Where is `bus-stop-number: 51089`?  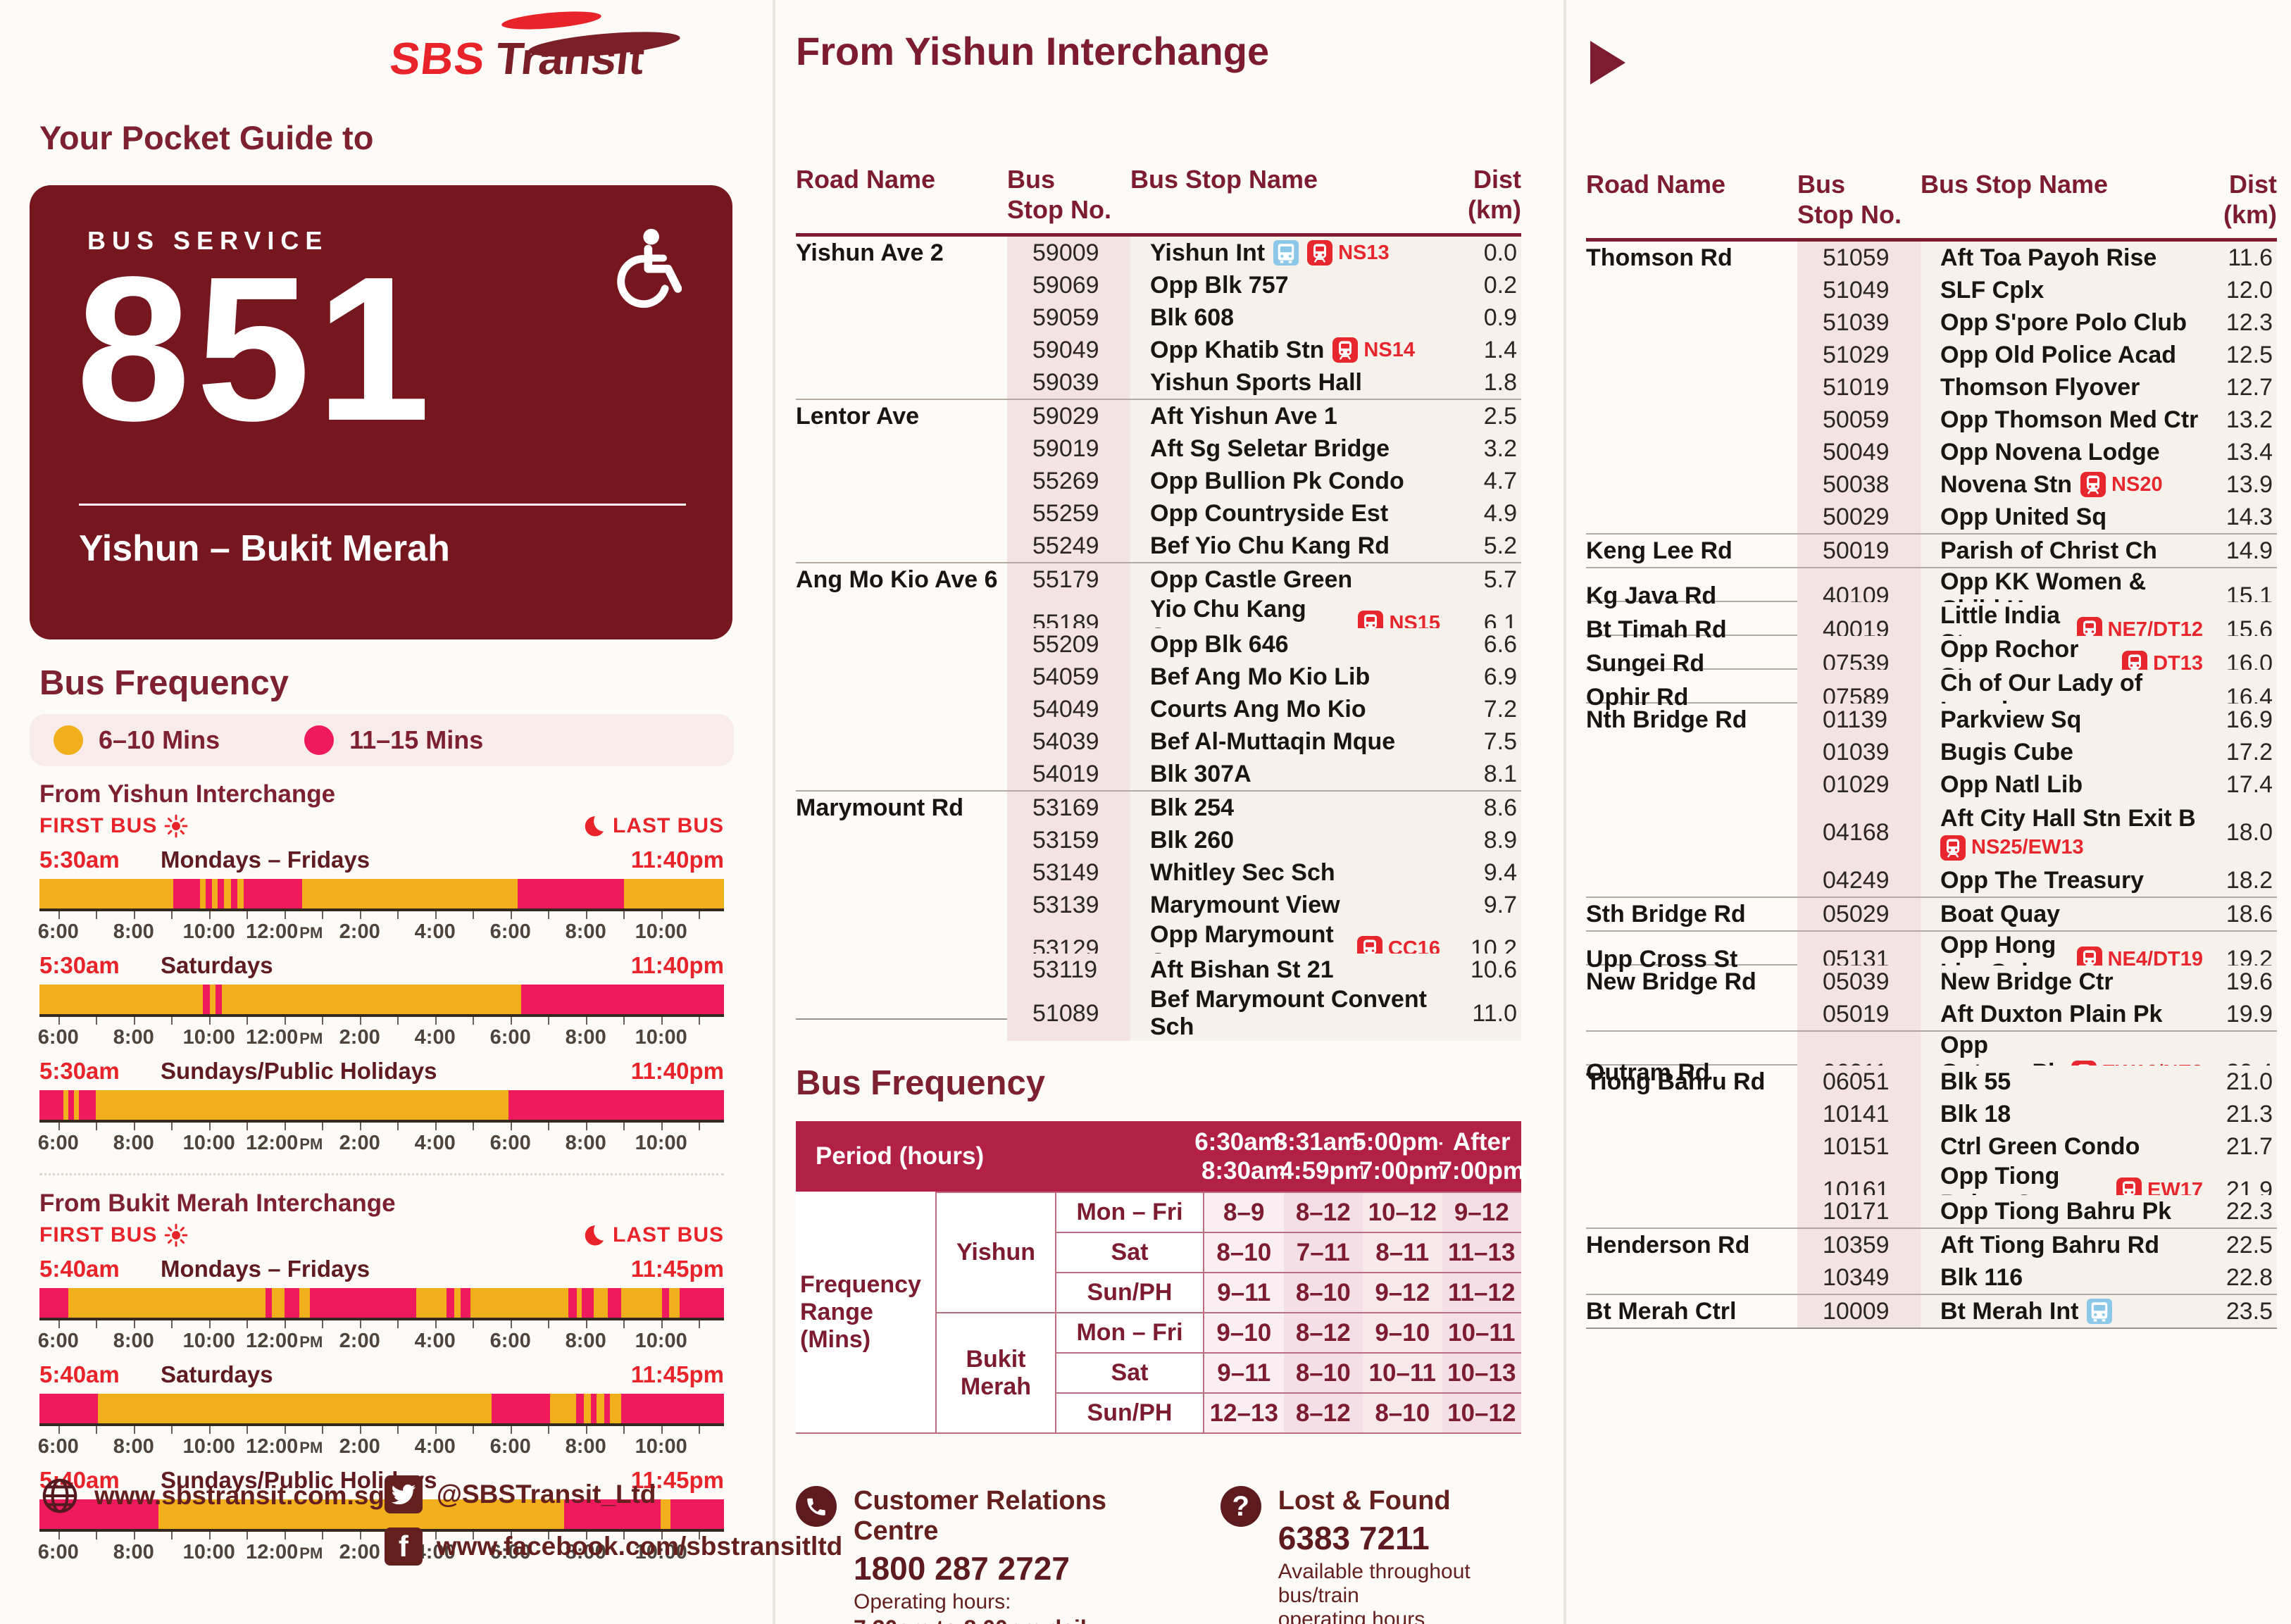
bus-stop-number: 51089 is located at coordinates (1068, 1014).